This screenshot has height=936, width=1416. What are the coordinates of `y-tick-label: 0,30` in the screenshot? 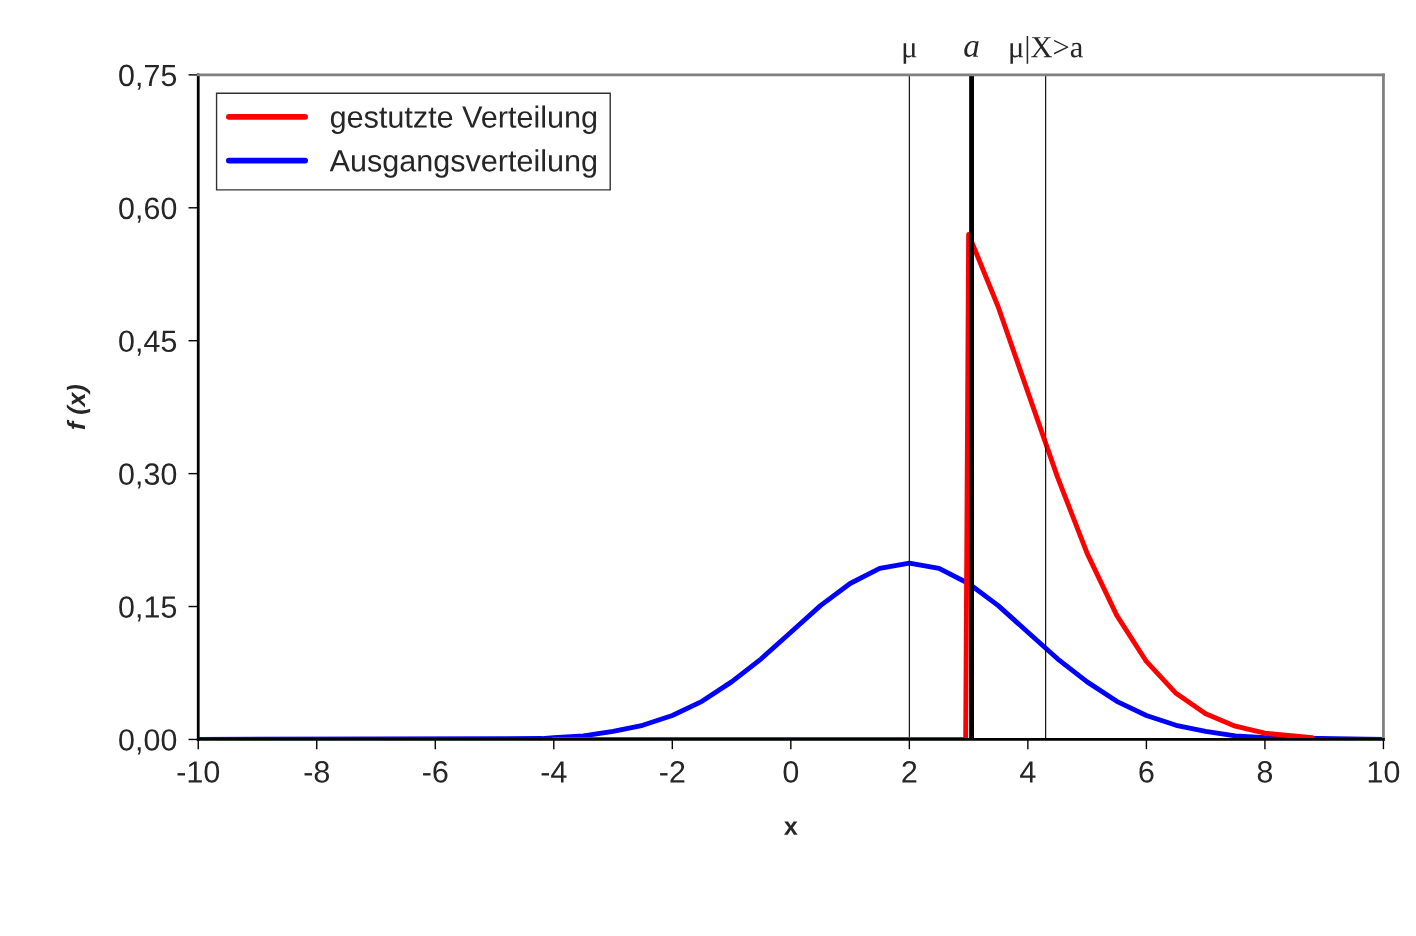 It's located at (148, 476).